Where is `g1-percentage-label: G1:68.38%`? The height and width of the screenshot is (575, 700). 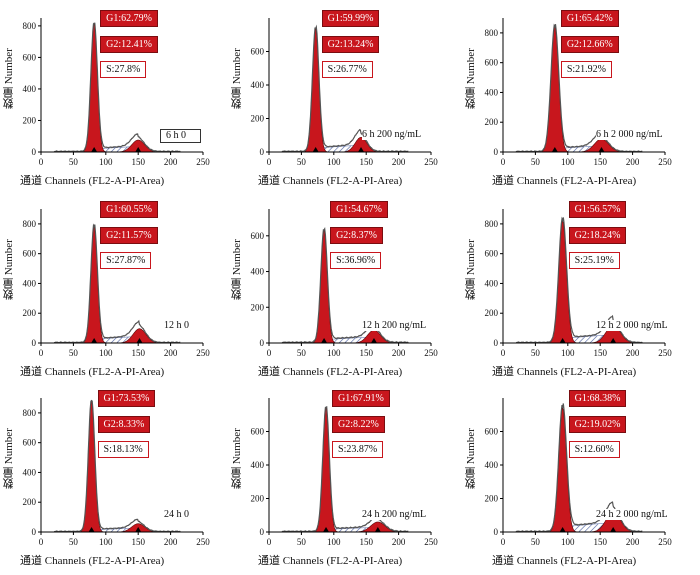
g1-percentage-label: G1:68.38% is located at coordinates (597, 398).